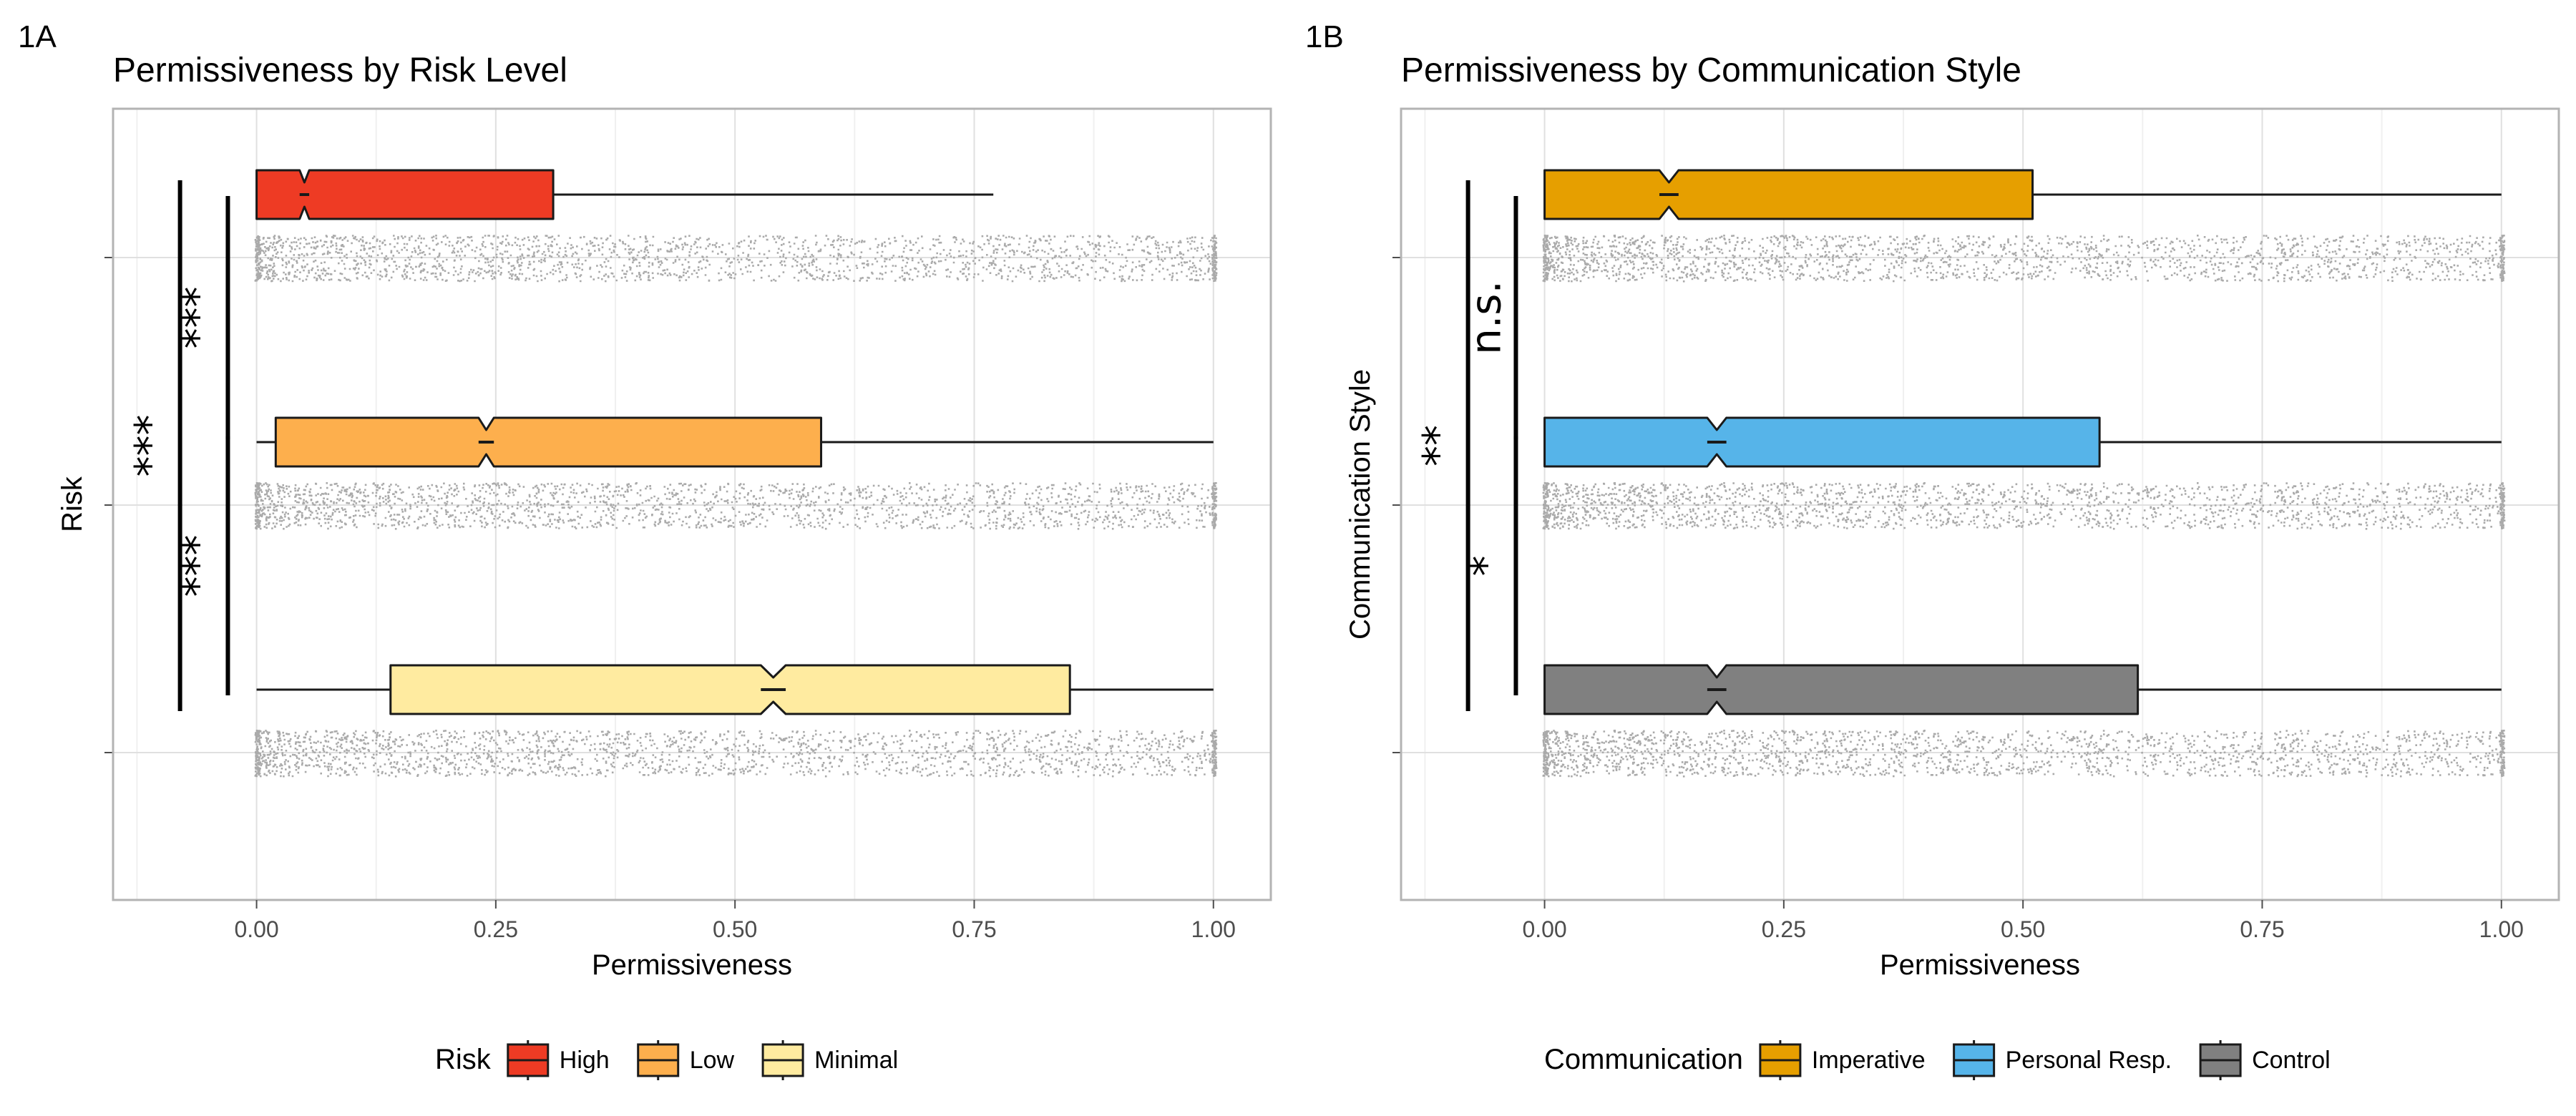  What do you see at coordinates (1324, 36) in the screenshot?
I see `panel-tag: 1B` at bounding box center [1324, 36].